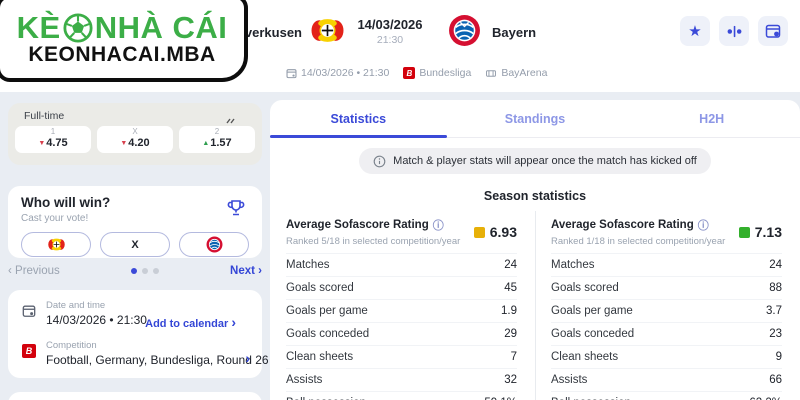 The width and height of the screenshot is (800, 400). I want to click on match-datetime: 14/03/2026 21:30, so click(390, 31).